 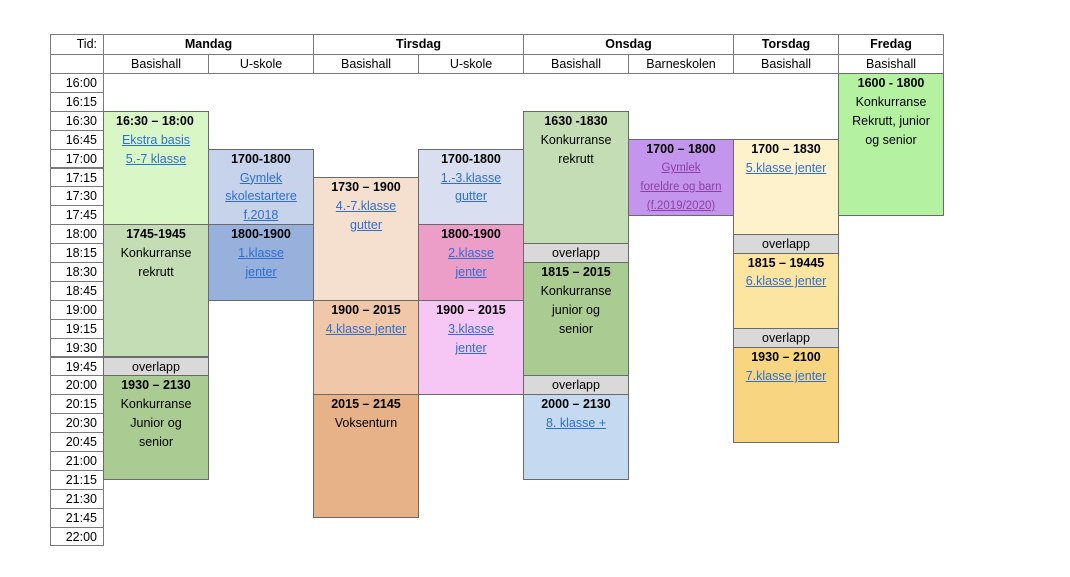 I want to click on activity-time: 1900 – 2015, so click(x=366, y=309).